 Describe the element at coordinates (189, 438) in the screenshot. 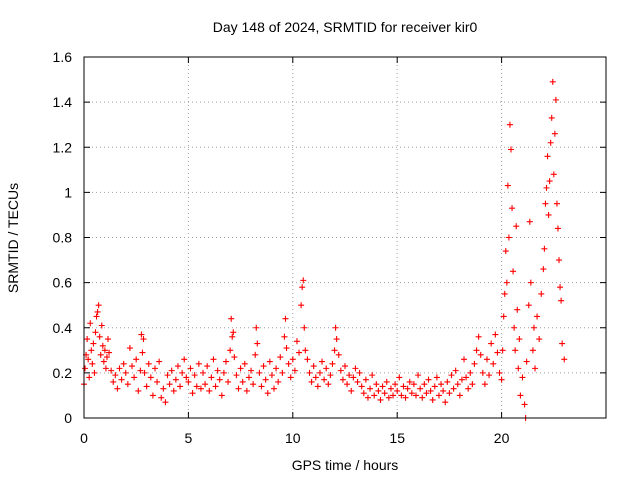

I see `x-tick-label: 5` at that location.